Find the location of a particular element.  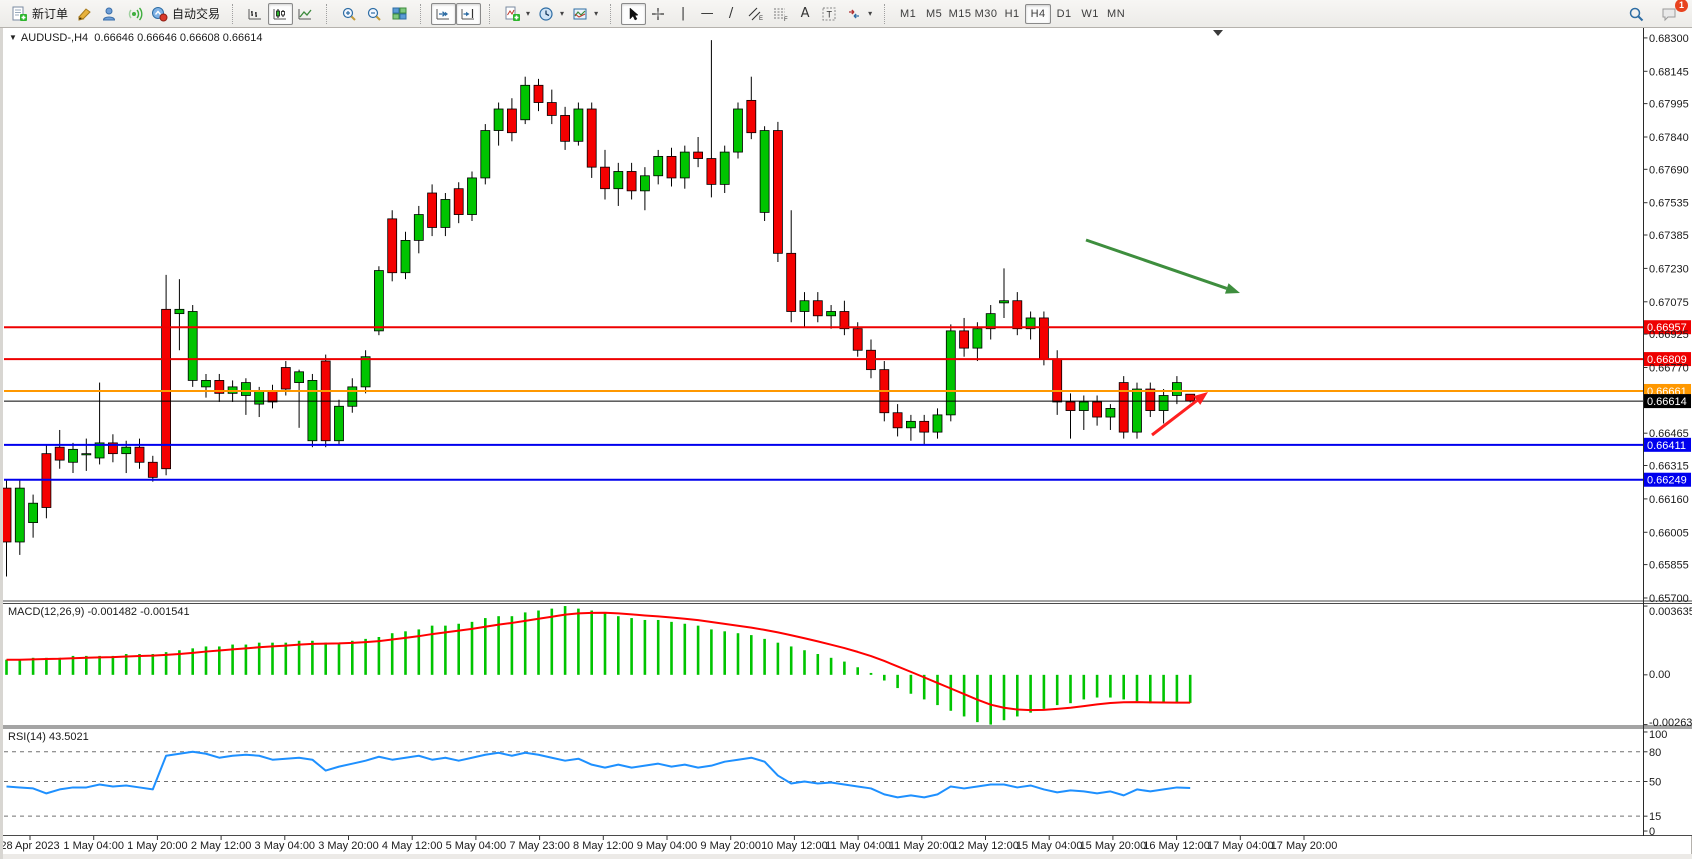

up-bounce-arrow is located at coordinates (1179, 414).